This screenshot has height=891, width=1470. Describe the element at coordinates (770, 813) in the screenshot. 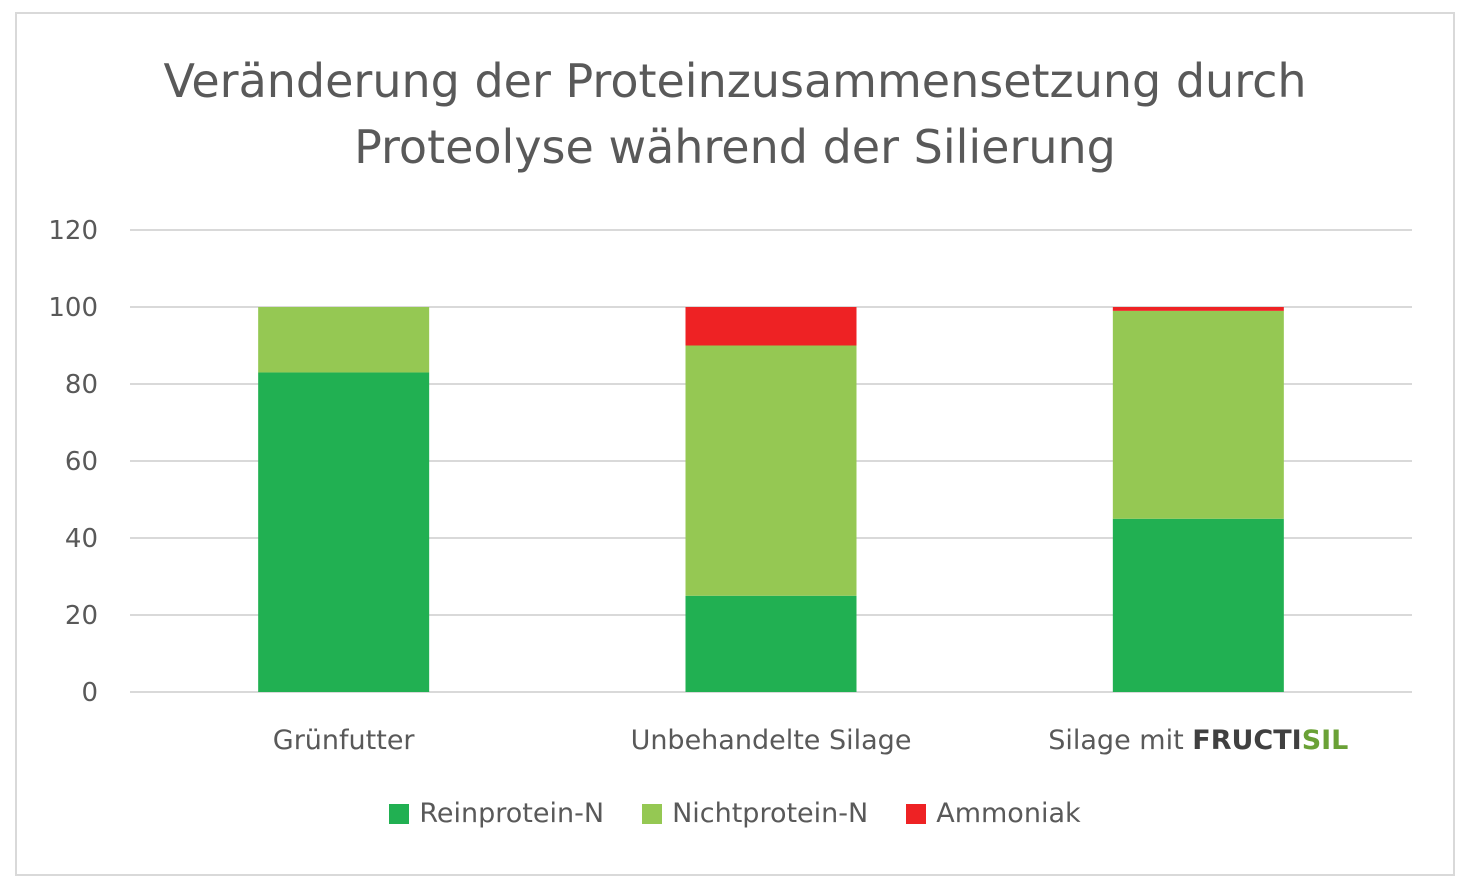

I see `legend-label: Nichtprotein-N` at that location.